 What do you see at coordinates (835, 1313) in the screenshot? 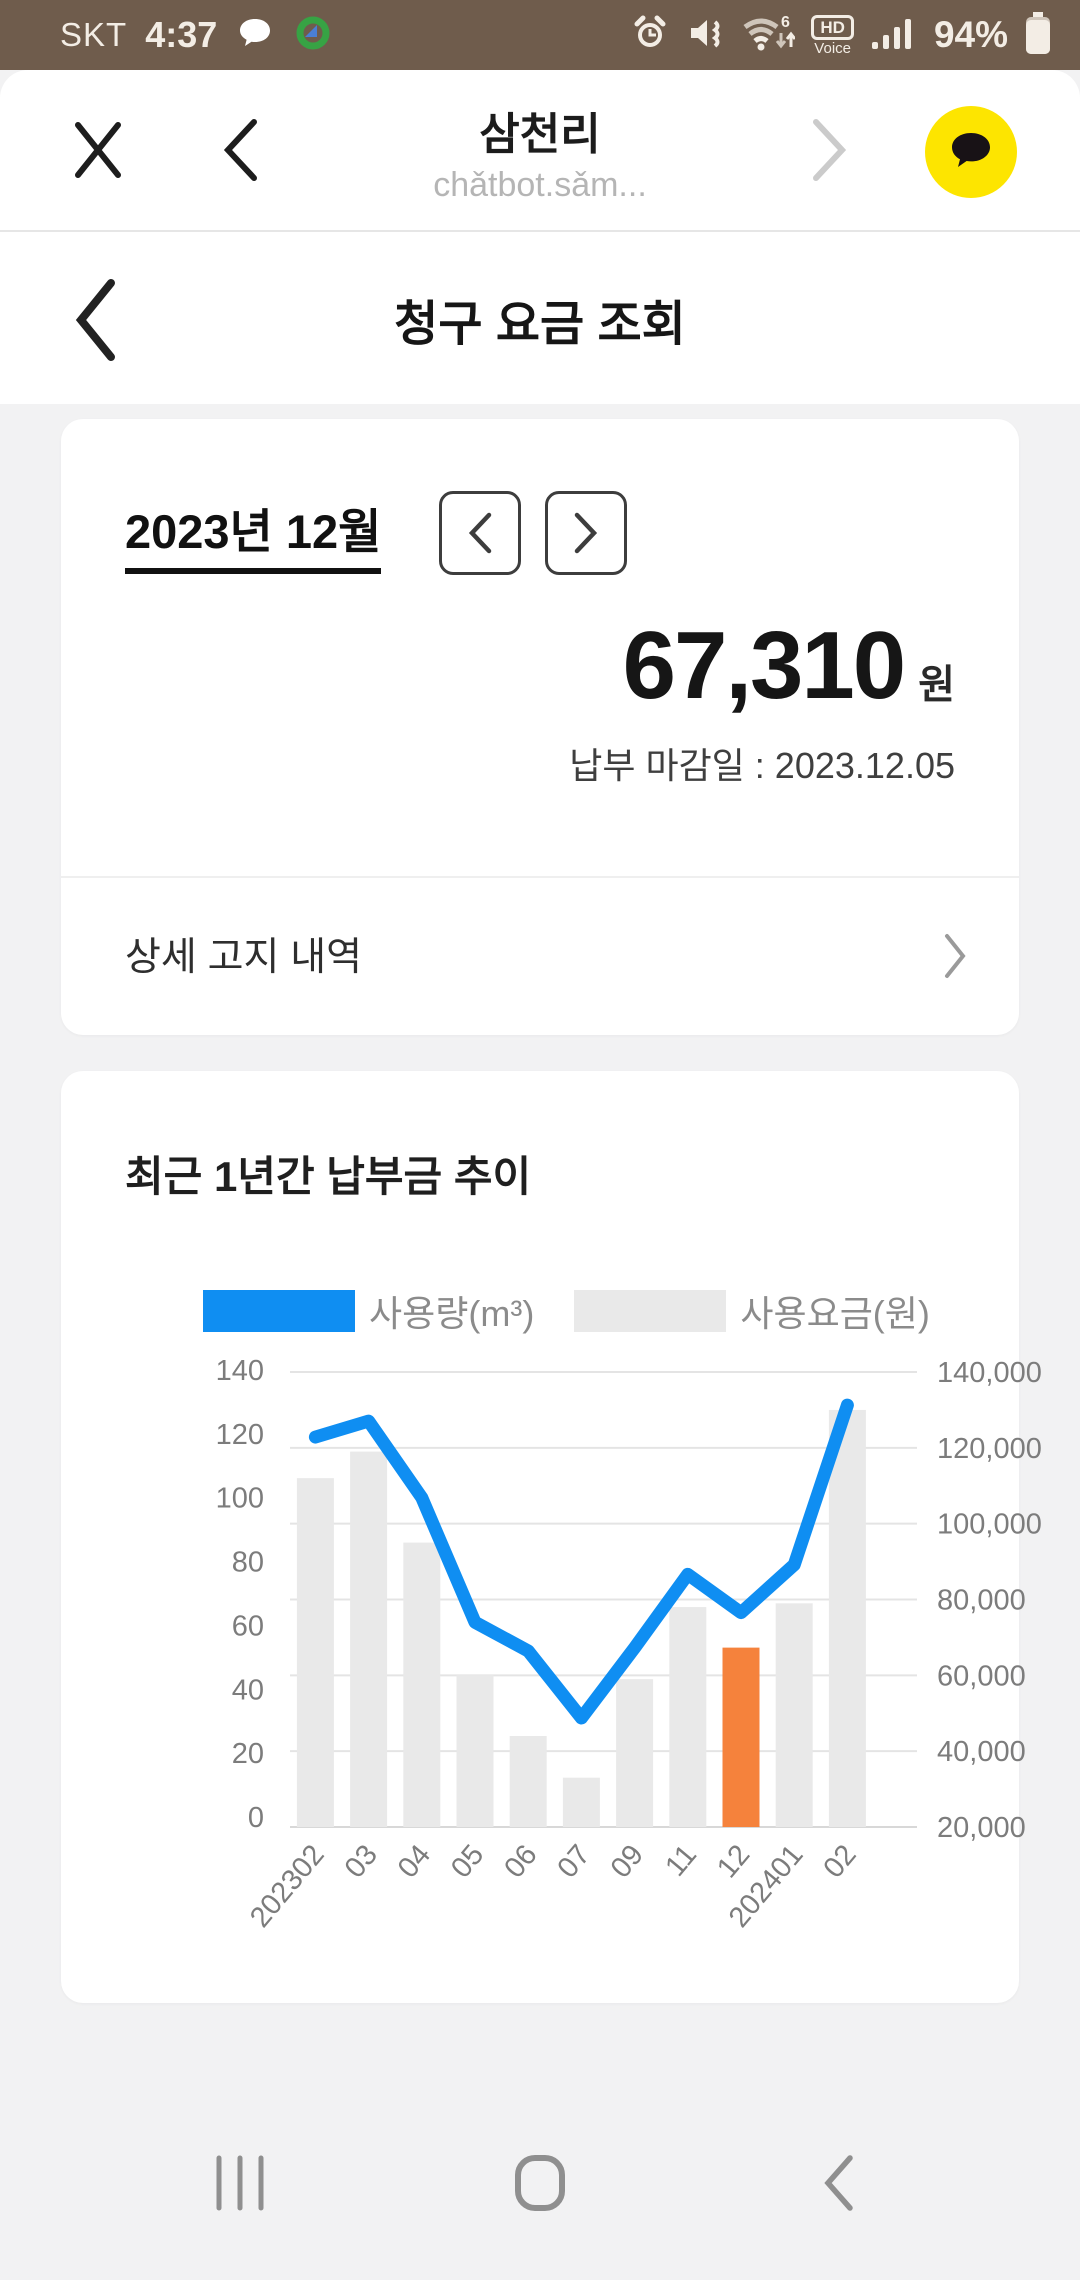
I see `legend-fee-label: 사용요금(원)` at bounding box center [835, 1313].